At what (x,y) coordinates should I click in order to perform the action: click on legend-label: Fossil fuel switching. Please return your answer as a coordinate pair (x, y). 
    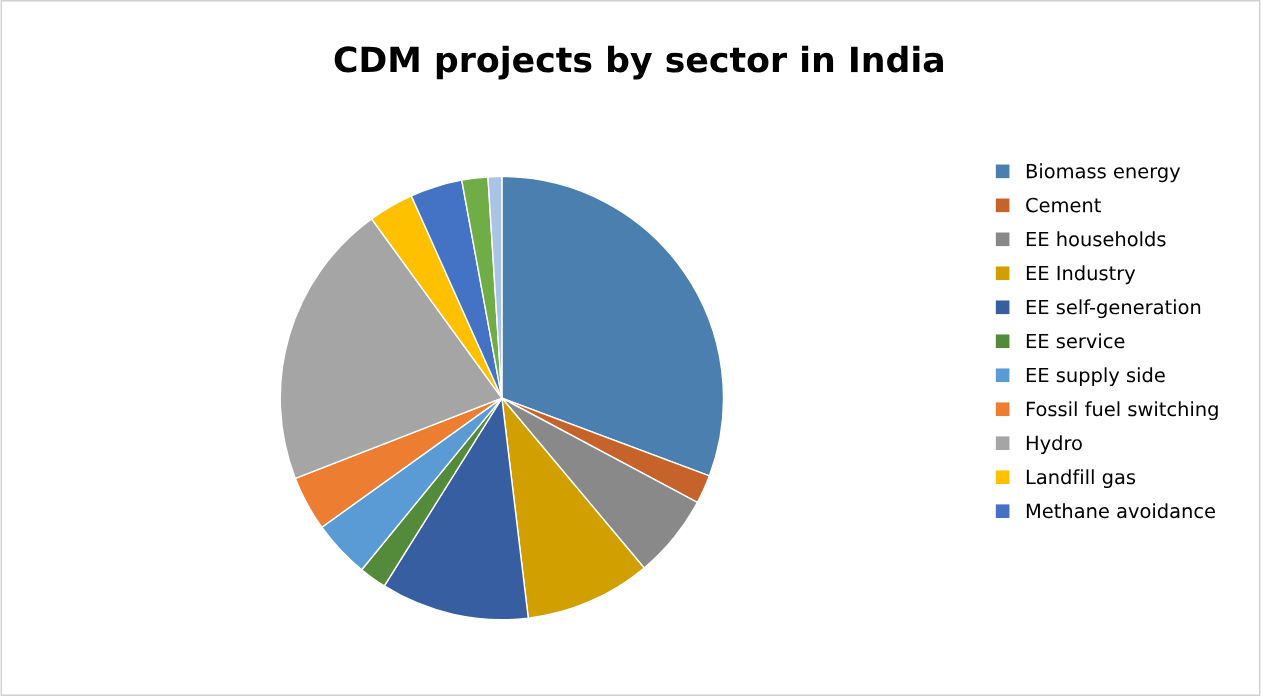
    Looking at the image, I should click on (1122, 411).